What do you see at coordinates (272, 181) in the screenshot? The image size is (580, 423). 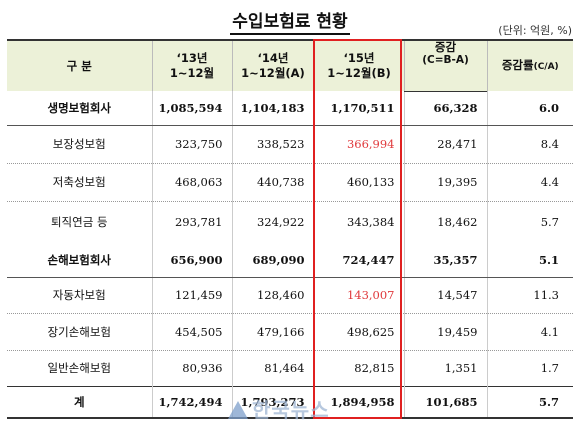 I see `cell-y14: 440,738` at bounding box center [272, 181].